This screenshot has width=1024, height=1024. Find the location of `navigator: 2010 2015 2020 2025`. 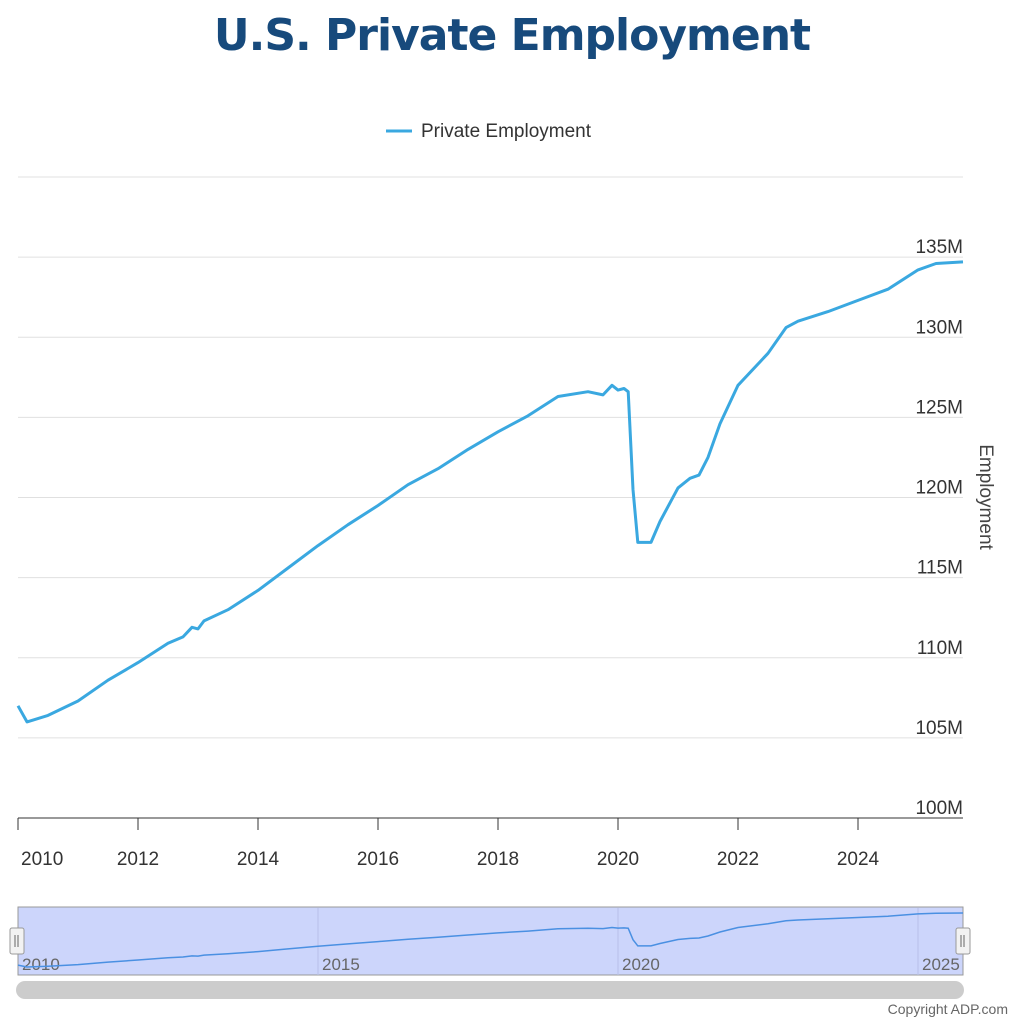

navigator: 2010 2015 2020 2025 is located at coordinates (490, 941).